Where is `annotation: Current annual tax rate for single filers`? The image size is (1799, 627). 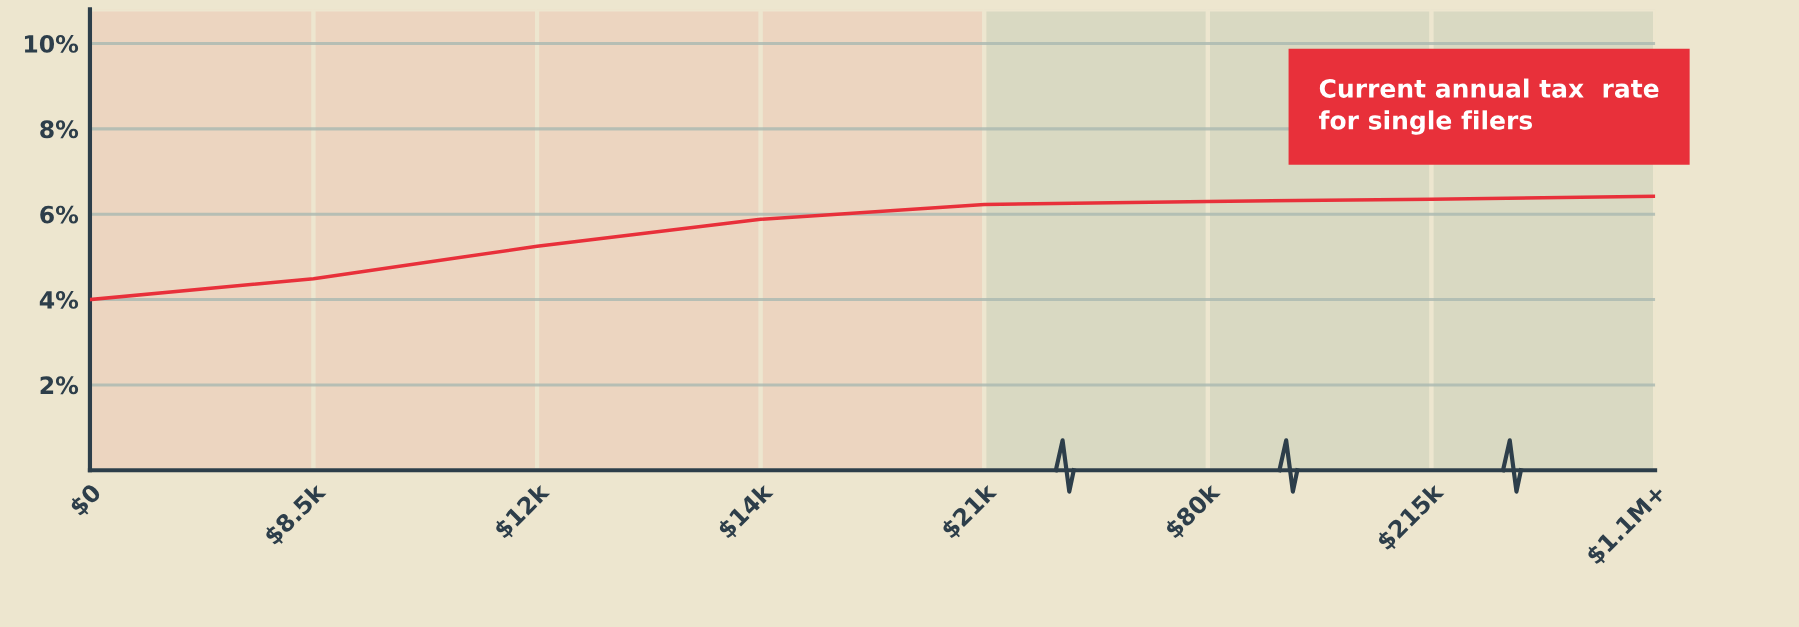 annotation: Current annual tax rate for single filers is located at coordinates (1489, 106).